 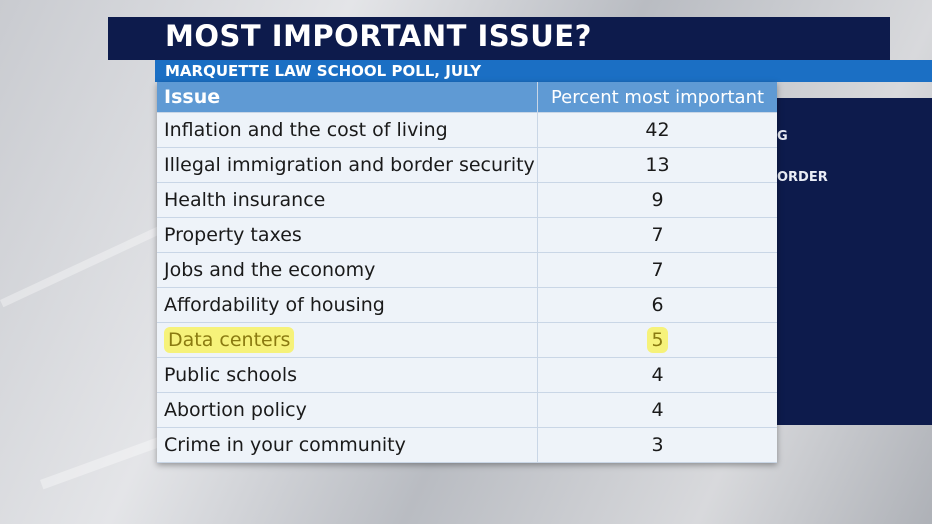 I want to click on percent-cell: 42, so click(x=657, y=130).